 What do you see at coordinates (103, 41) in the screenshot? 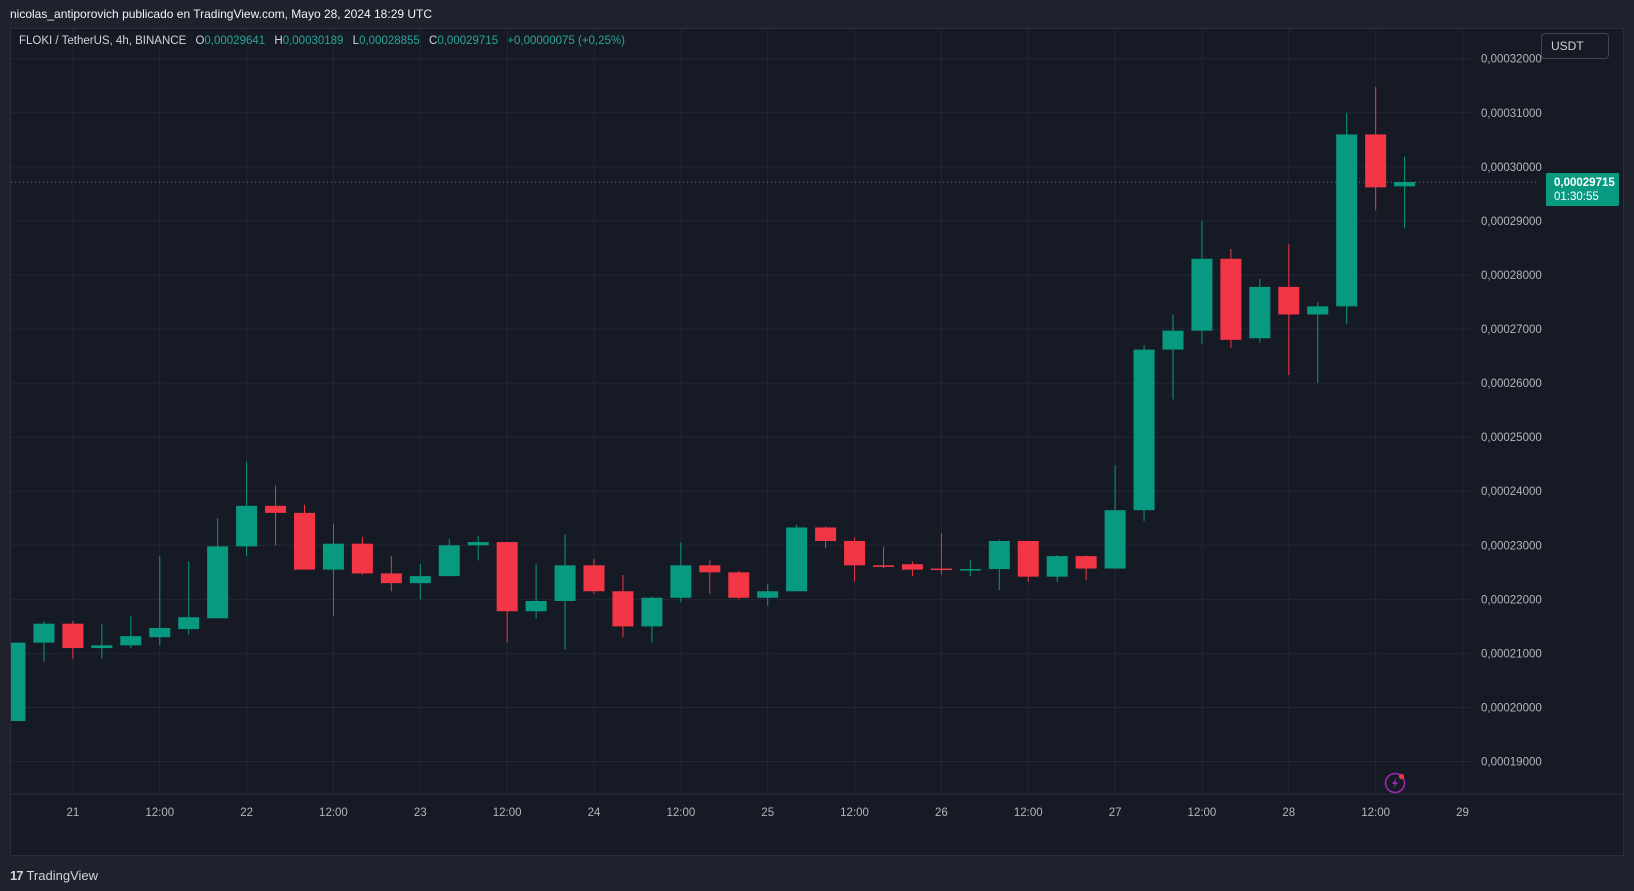
I see `symbol-name: FLOKI / TetherUS, 4h, BINANCE` at bounding box center [103, 41].